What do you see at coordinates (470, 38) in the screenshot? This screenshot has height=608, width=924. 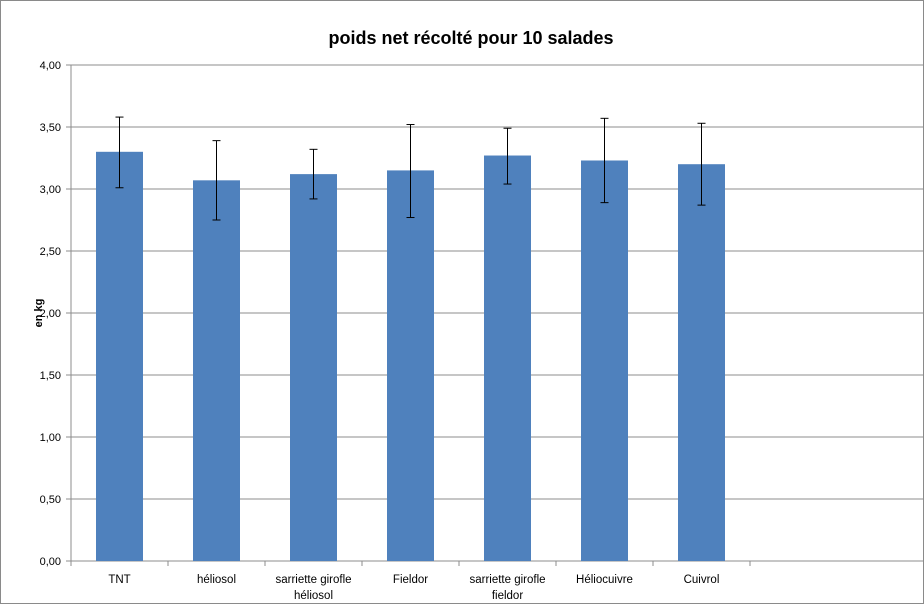 I see `chart-title: poids net récolté pour 10 salades` at bounding box center [470, 38].